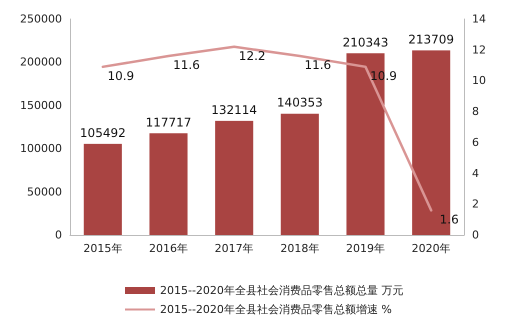  What do you see at coordinates (41, 105) in the screenshot?
I see `y-tick-label: 150000` at bounding box center [41, 105].